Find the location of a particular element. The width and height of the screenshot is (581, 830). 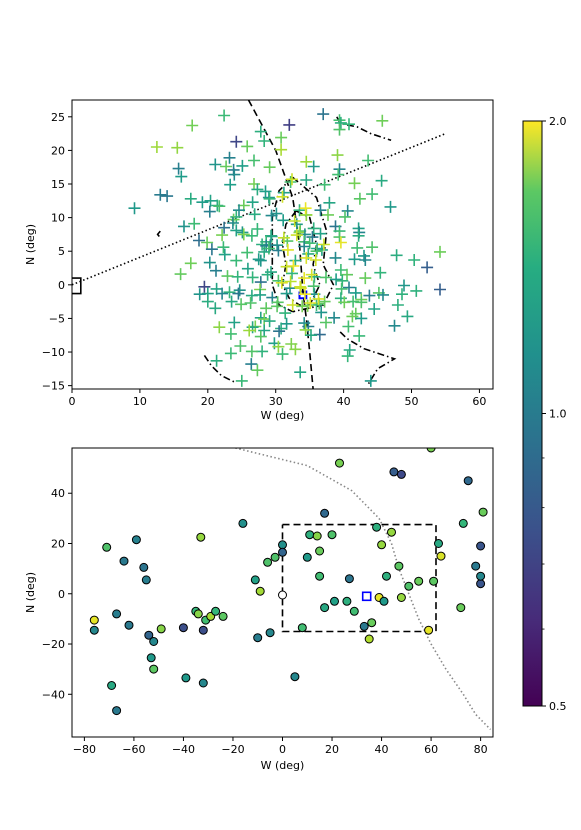

top-y-tick-label: −5 is located at coordinates (57, 318).